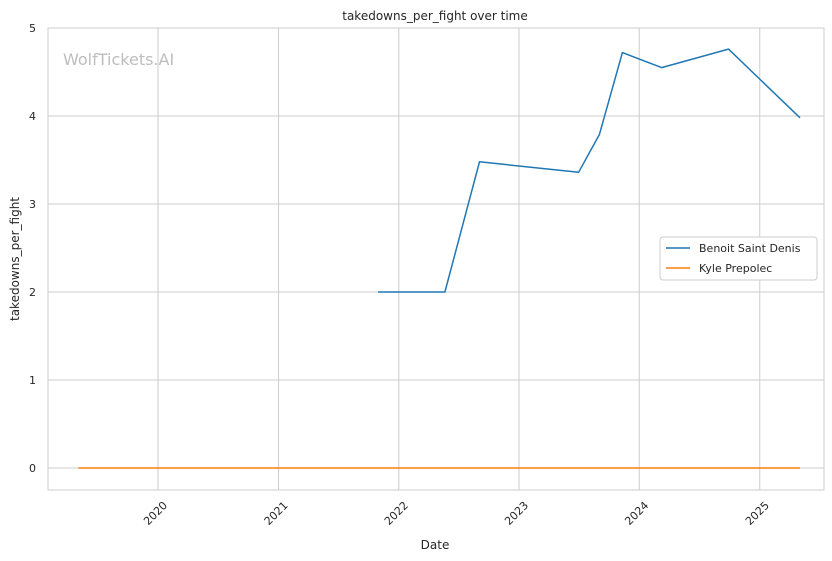  Describe the element at coordinates (15, 259) in the screenshot. I see `y-axis-label: takedowns_per_fight` at that location.